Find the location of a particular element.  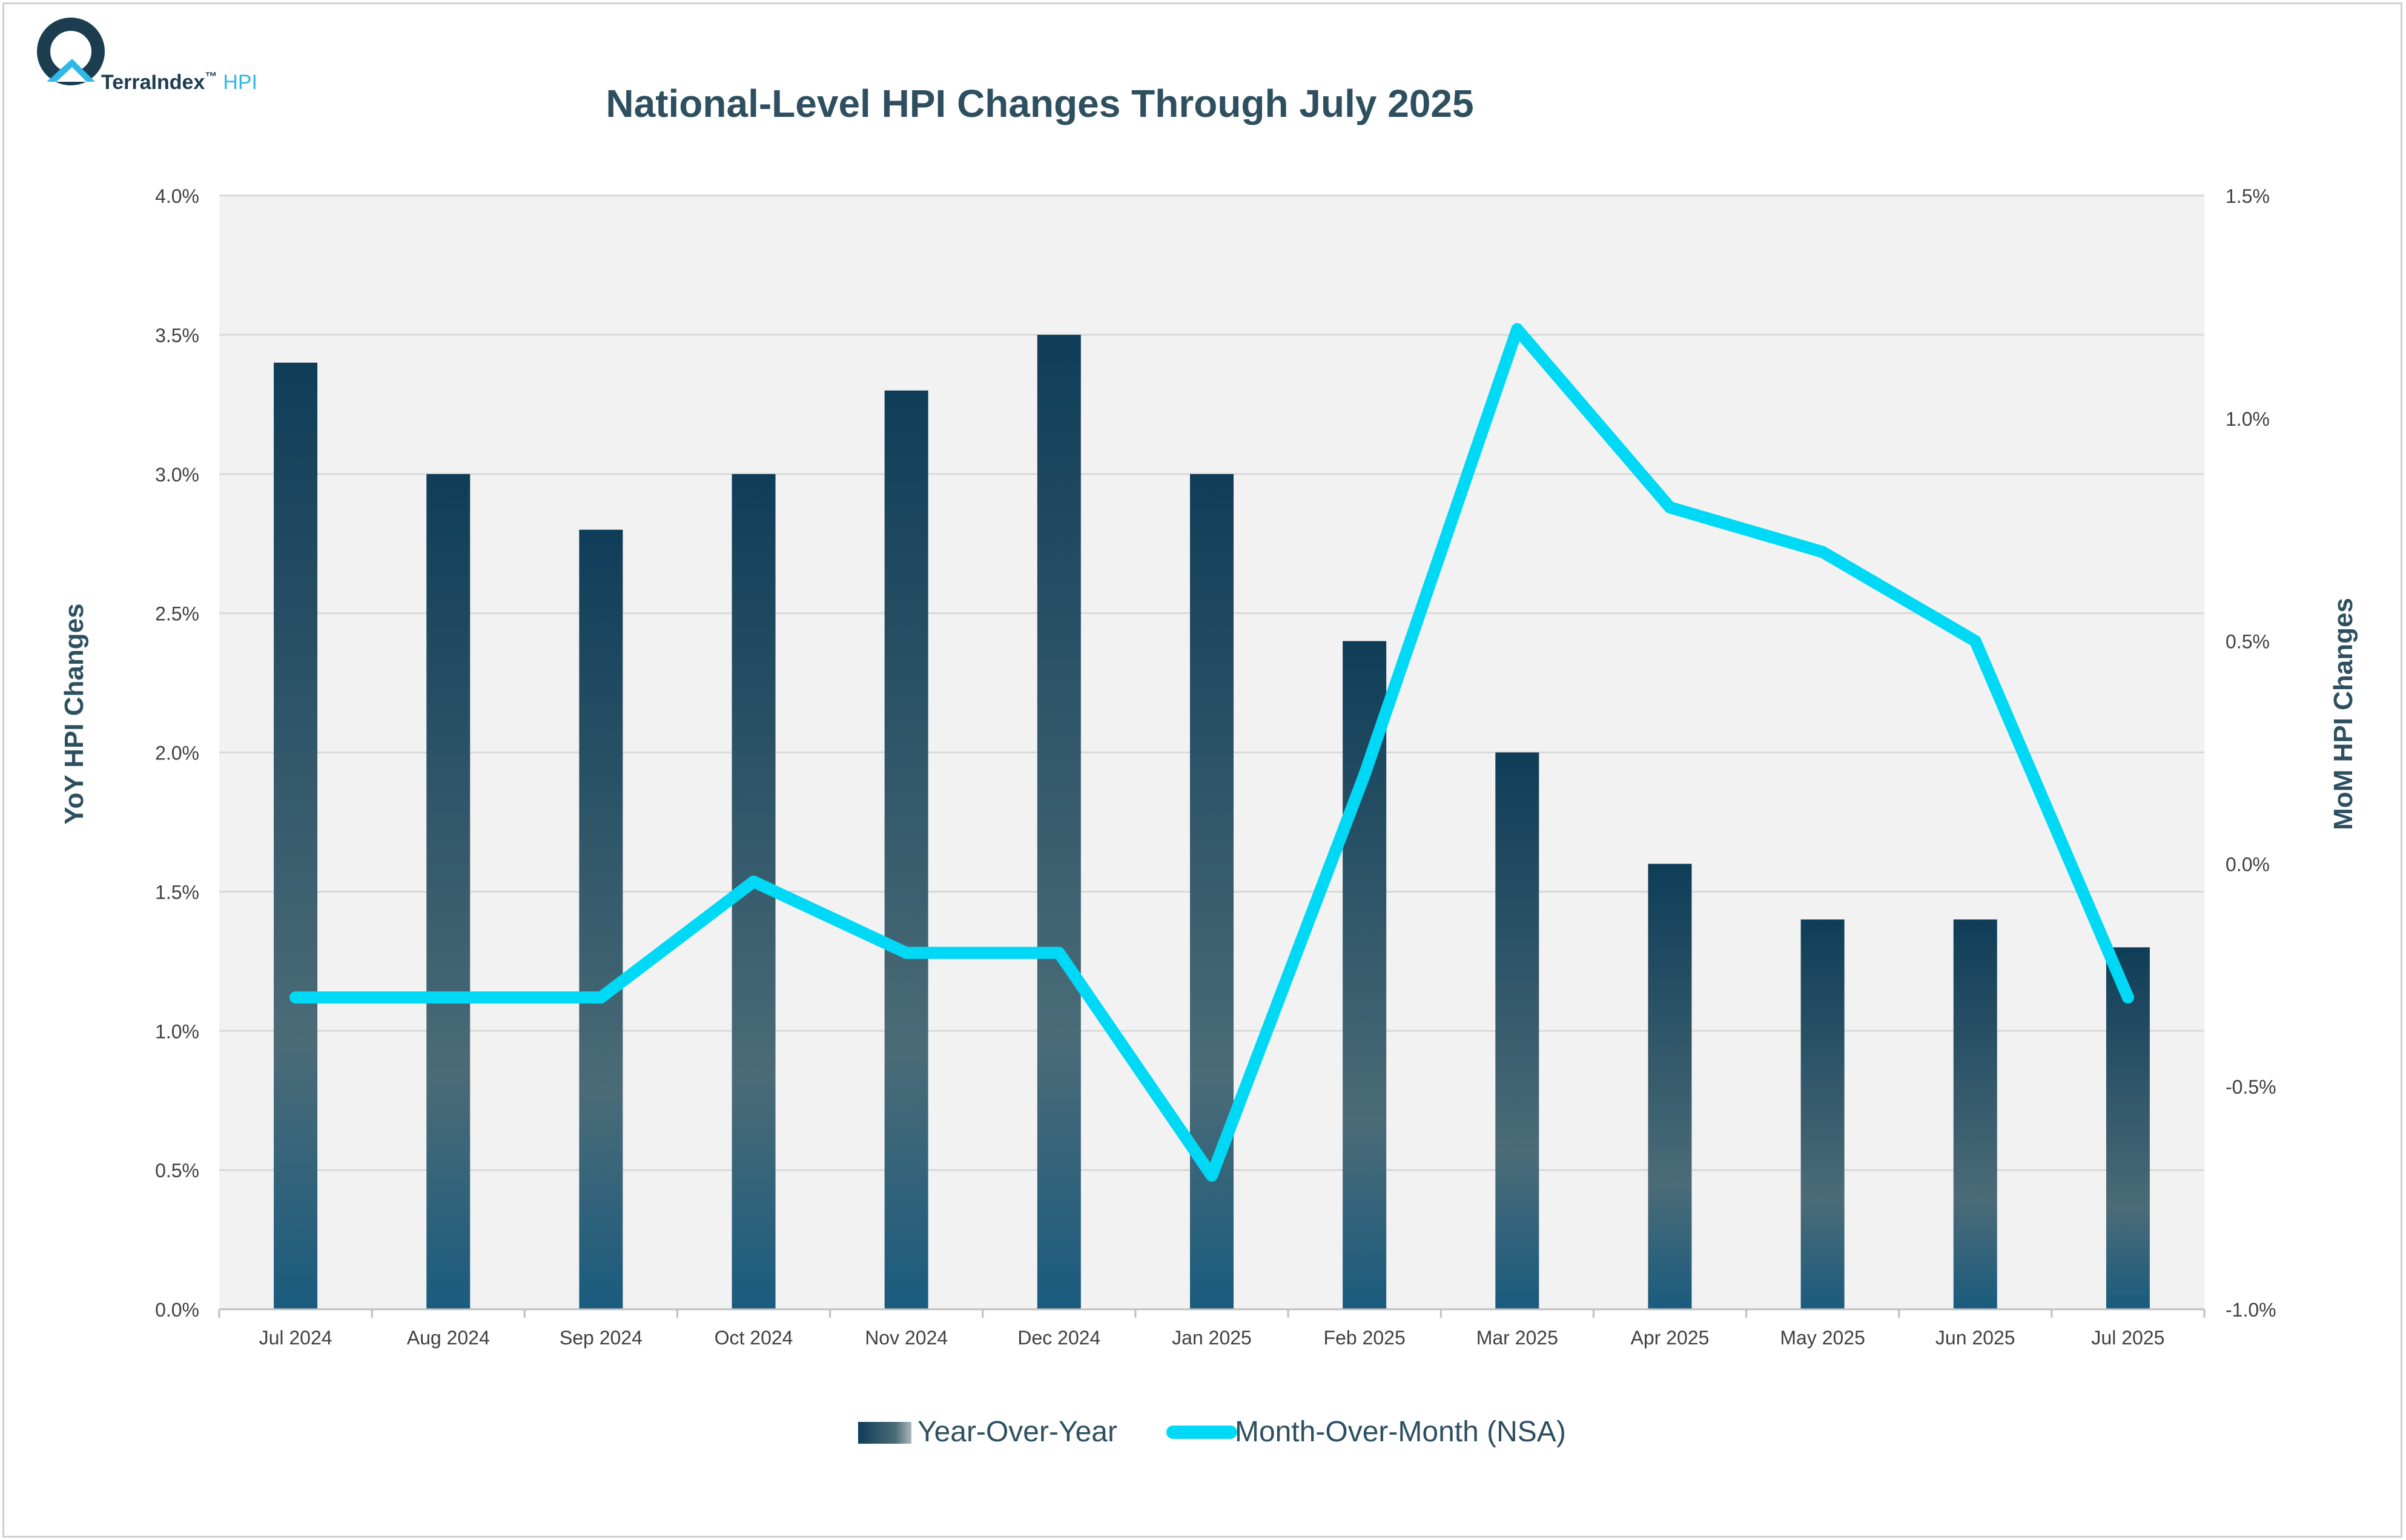

x-tick-label: Jul 2025 is located at coordinates (2127, 1338).